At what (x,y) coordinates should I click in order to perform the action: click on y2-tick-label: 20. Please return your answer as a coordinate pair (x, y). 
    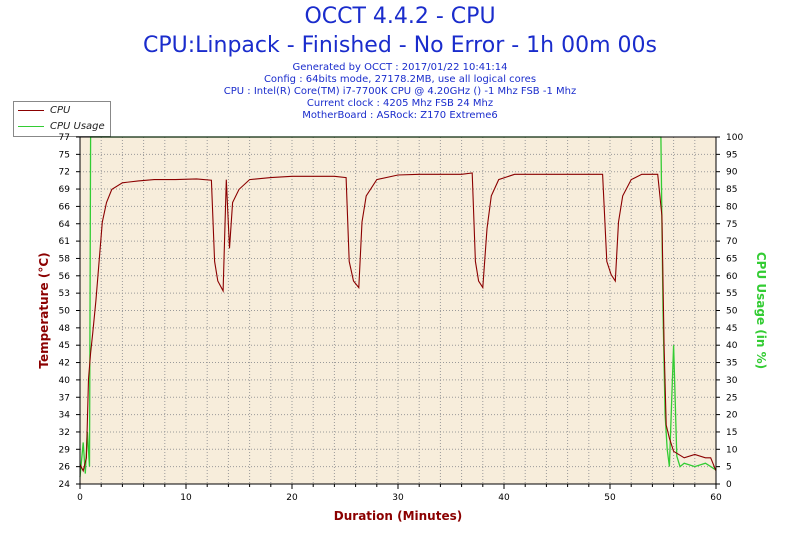
    Looking at the image, I should click on (732, 416).